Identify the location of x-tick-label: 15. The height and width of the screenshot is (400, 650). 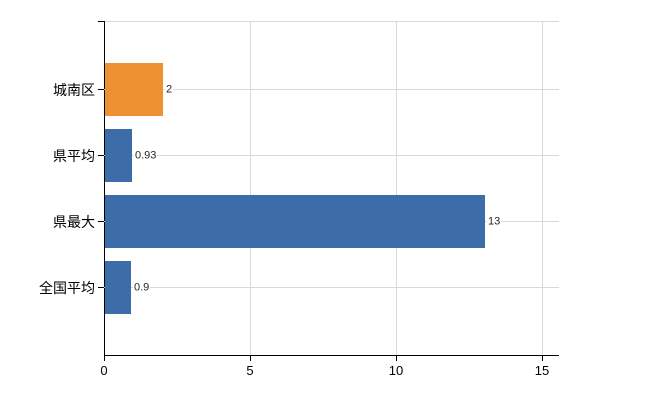
(542, 370).